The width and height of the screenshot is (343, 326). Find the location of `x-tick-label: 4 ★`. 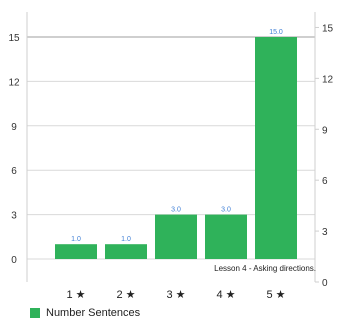

x-tick-label: 4 ★ is located at coordinates (225, 295).